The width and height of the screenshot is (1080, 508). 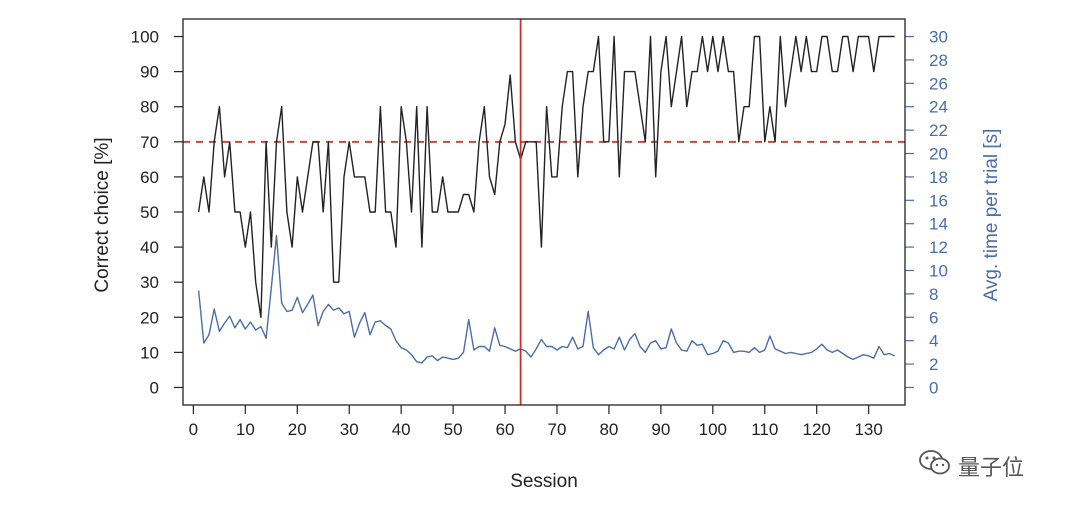 I want to click on x-tick-label: 130, so click(x=868, y=429).